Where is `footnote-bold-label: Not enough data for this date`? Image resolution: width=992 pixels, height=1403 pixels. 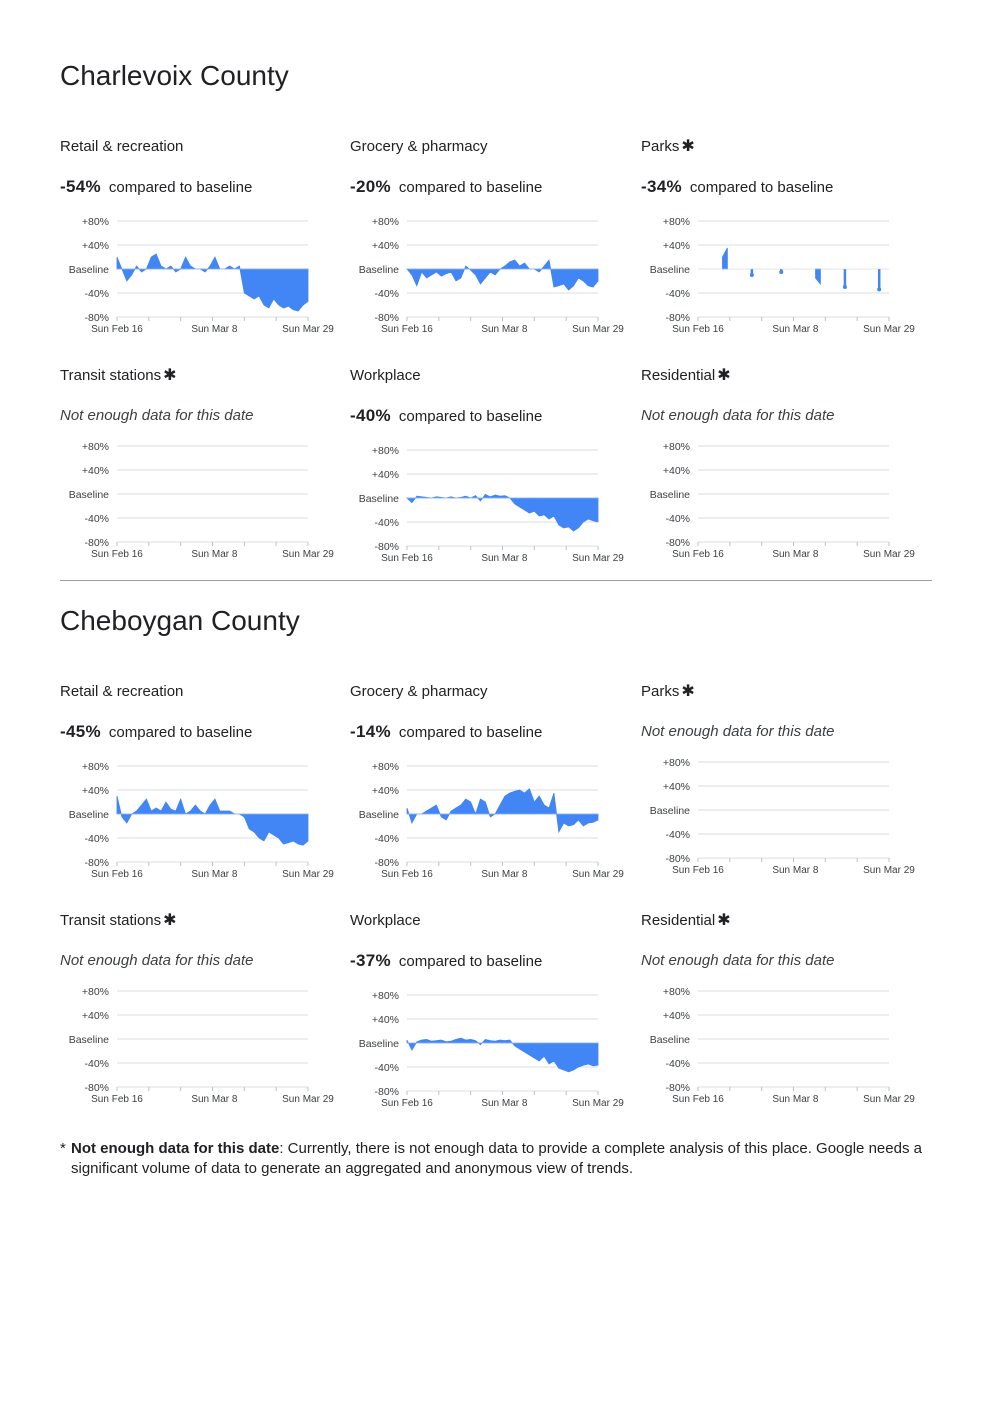 footnote-bold-label: Not enough data for this date is located at coordinates (175, 1148).